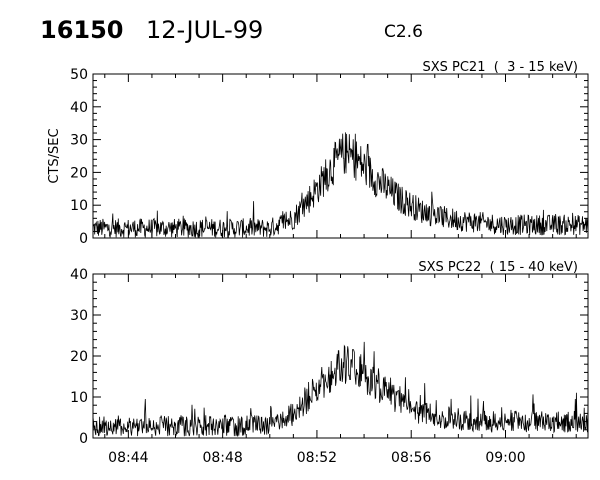  I want to click on x-tick-label: 08:52, so click(317, 458).